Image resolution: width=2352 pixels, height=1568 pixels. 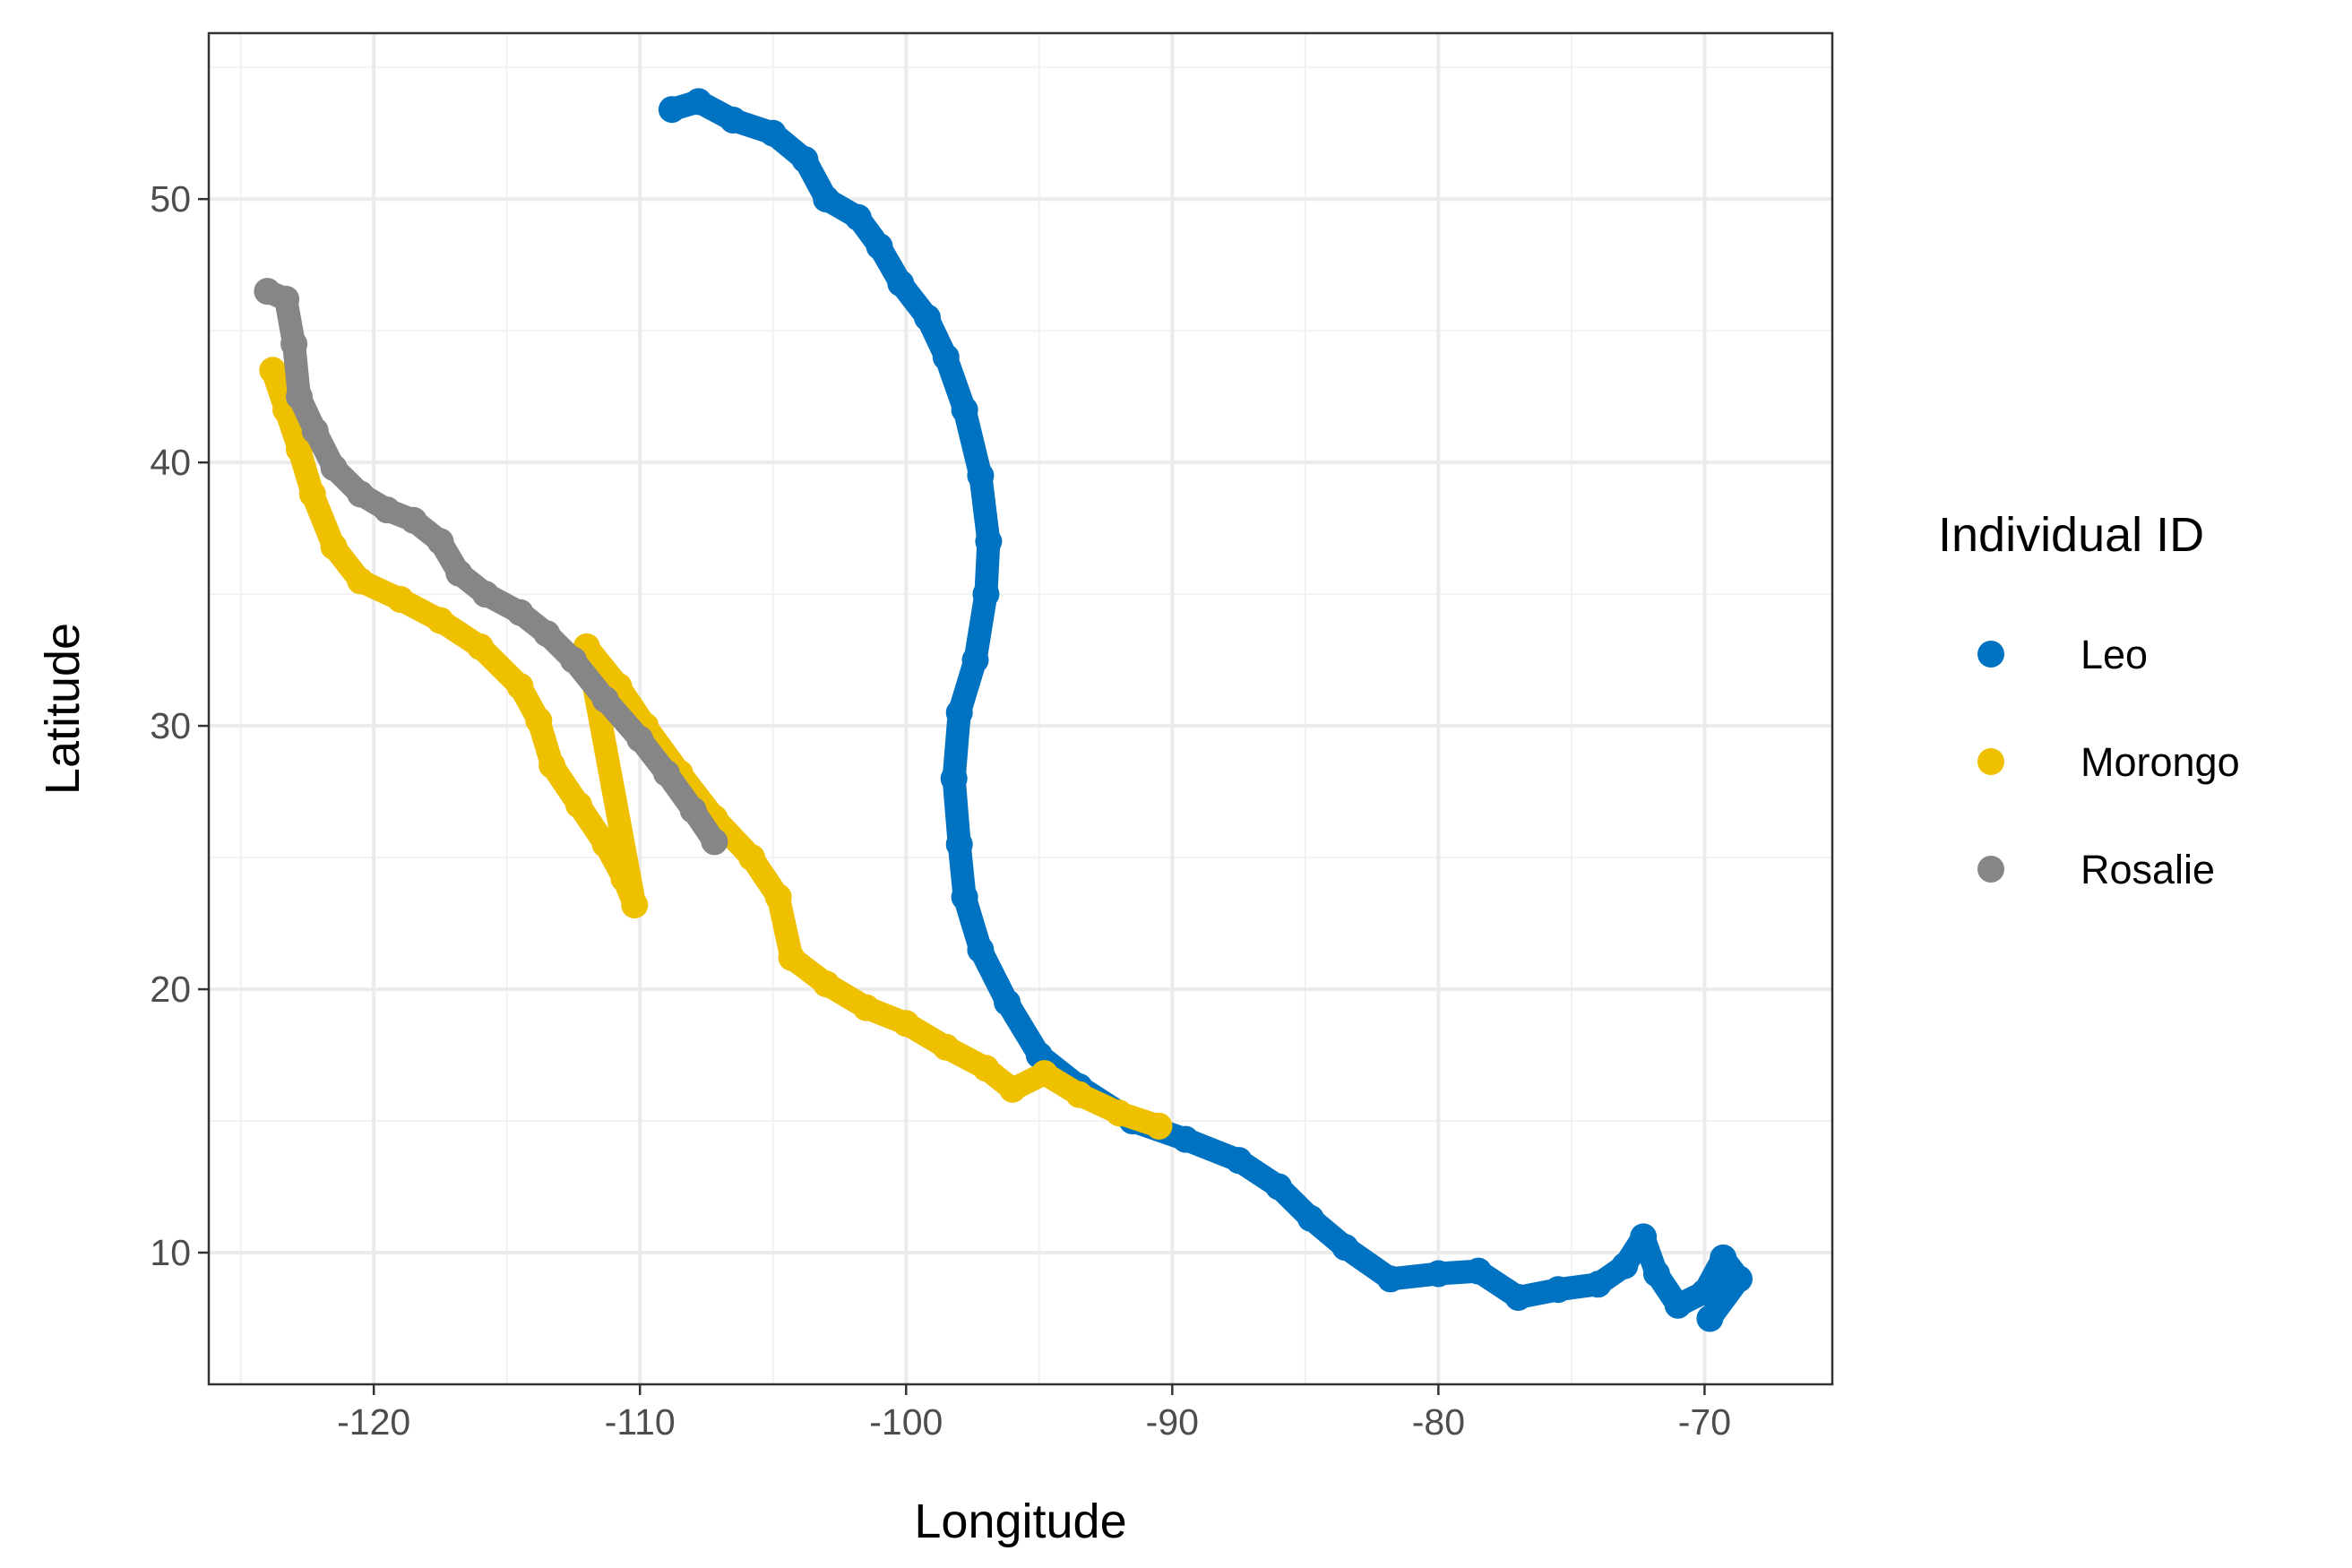 I want to click on legend-item-morongo: Morongo, so click(x=2108, y=762).